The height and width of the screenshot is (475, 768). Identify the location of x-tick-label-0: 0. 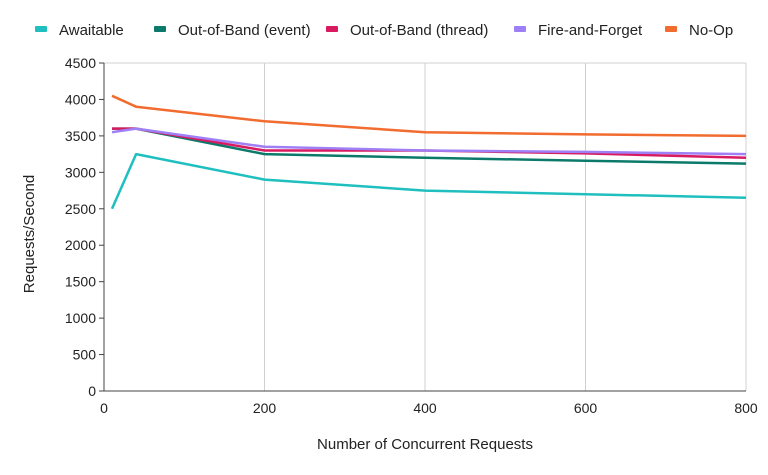
(104, 408).